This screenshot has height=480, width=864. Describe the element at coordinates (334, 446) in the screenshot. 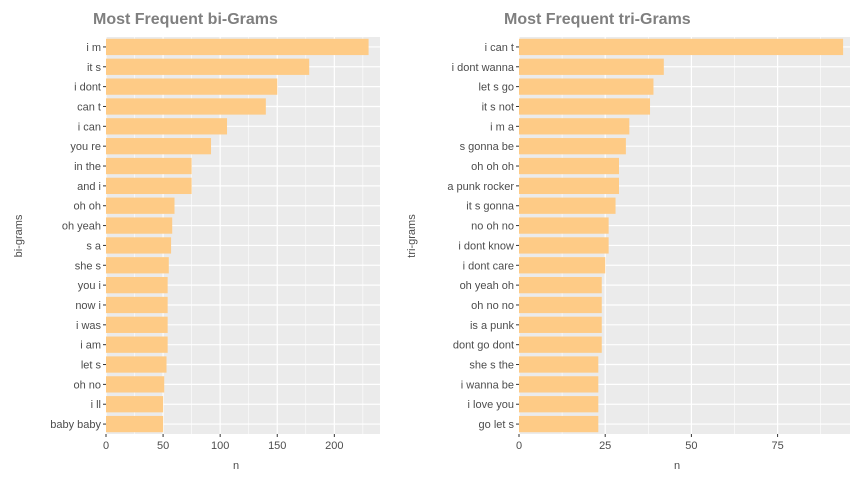

I see `bigram-x-tick-label: 200` at that location.